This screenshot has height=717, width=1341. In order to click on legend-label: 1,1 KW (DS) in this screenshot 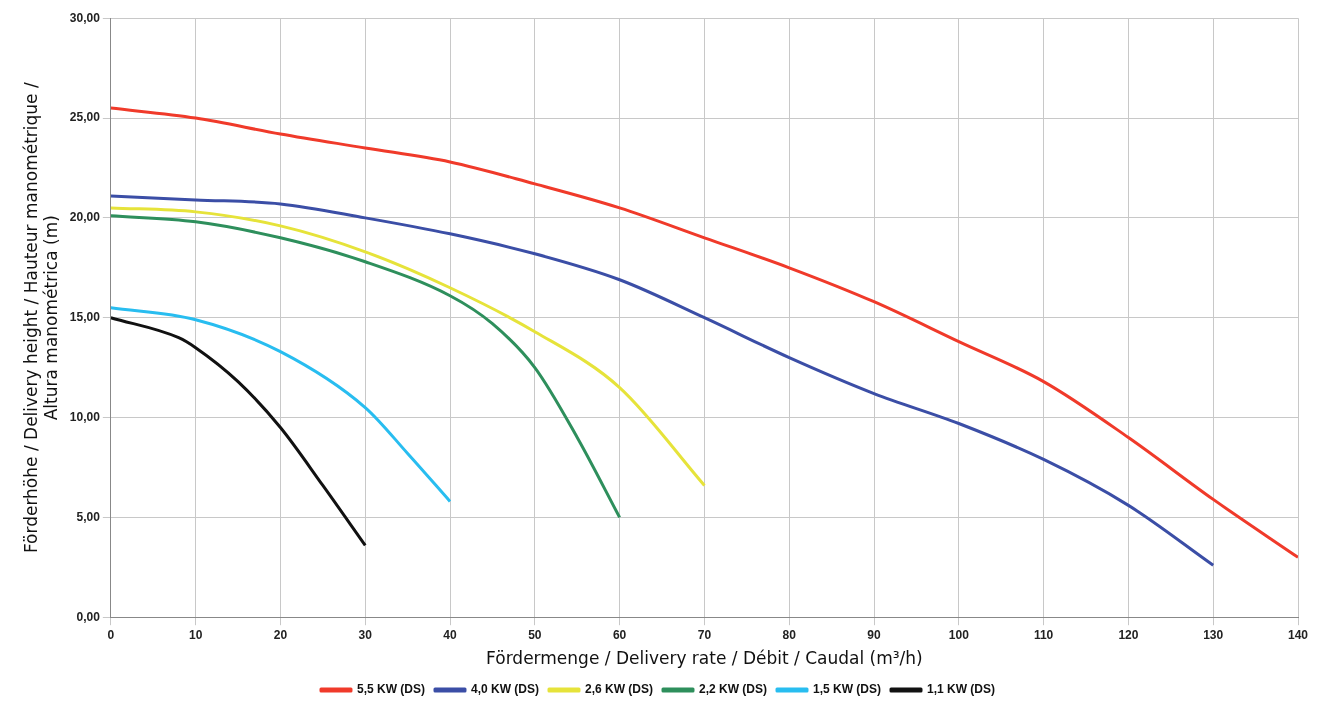, I will do `click(961, 689)`.